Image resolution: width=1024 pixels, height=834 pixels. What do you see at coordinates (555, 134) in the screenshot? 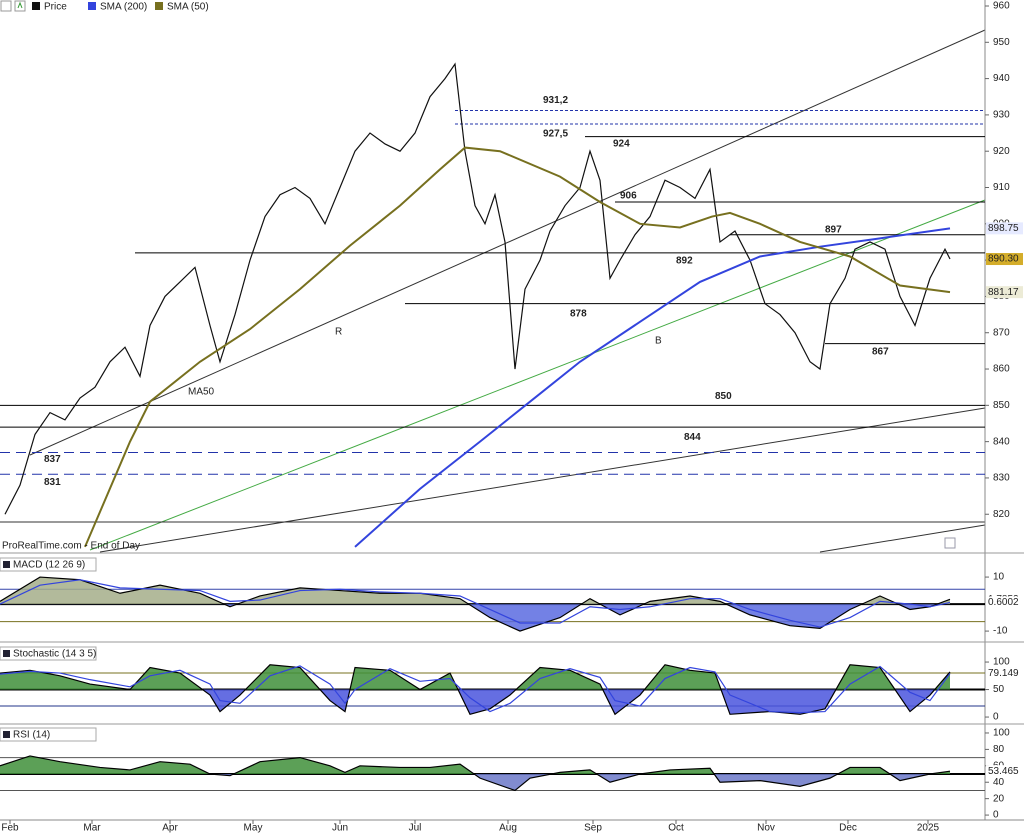
I see `level-label: 927,5` at bounding box center [555, 134].